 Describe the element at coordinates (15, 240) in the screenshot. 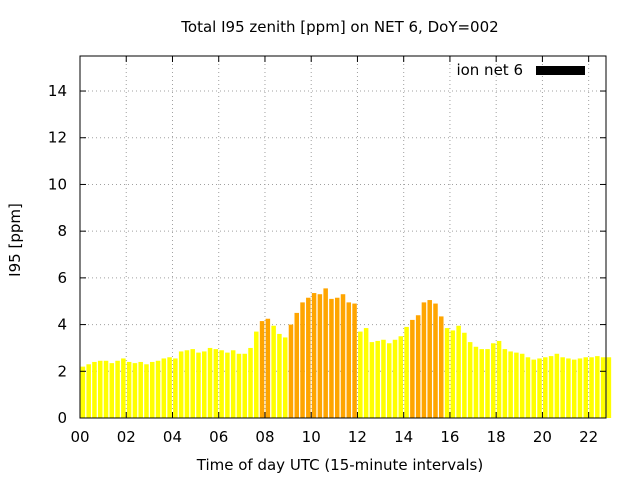

I see `y-axis-label: I95 [ppm]` at that location.